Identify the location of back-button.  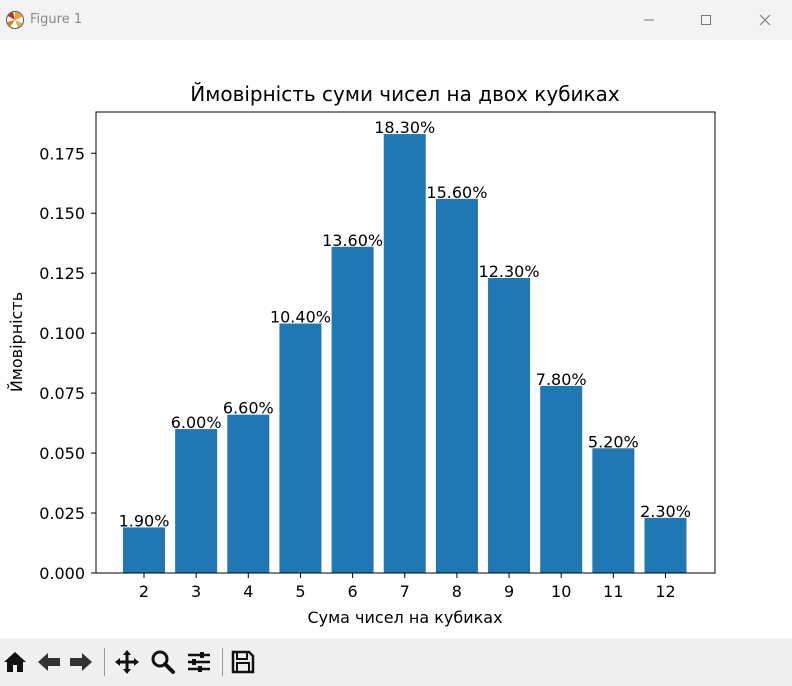
(49, 662).